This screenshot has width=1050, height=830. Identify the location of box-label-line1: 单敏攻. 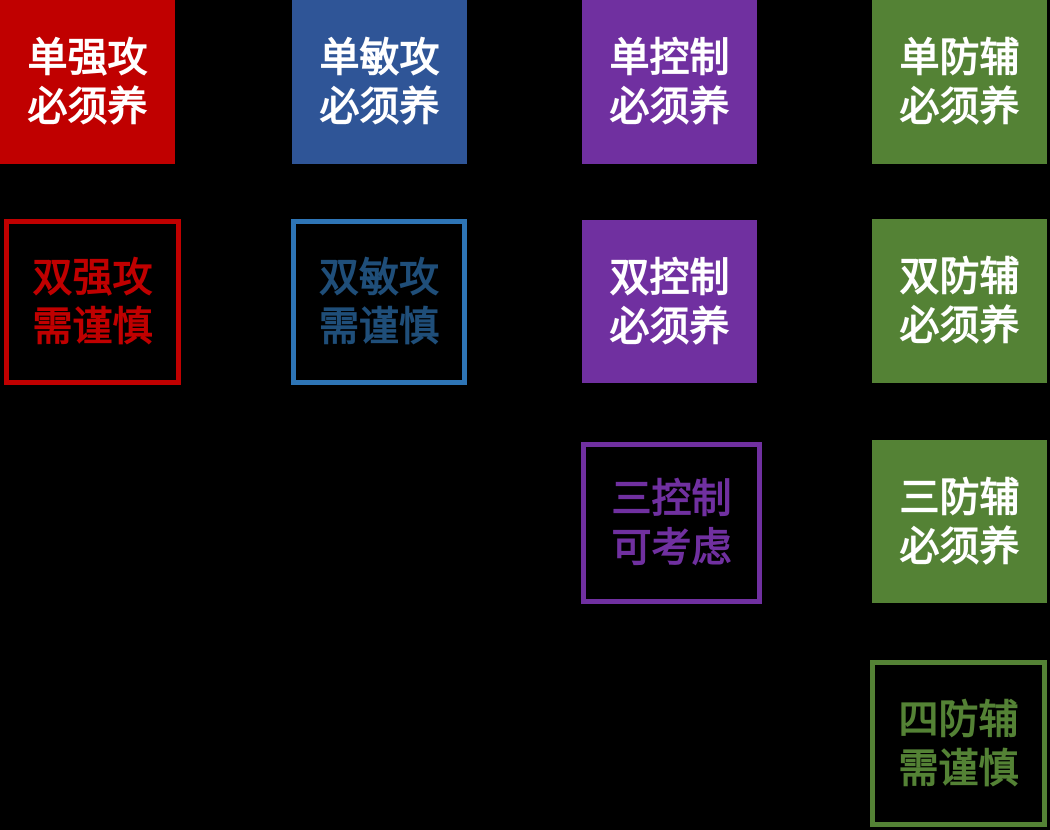
(379, 57).